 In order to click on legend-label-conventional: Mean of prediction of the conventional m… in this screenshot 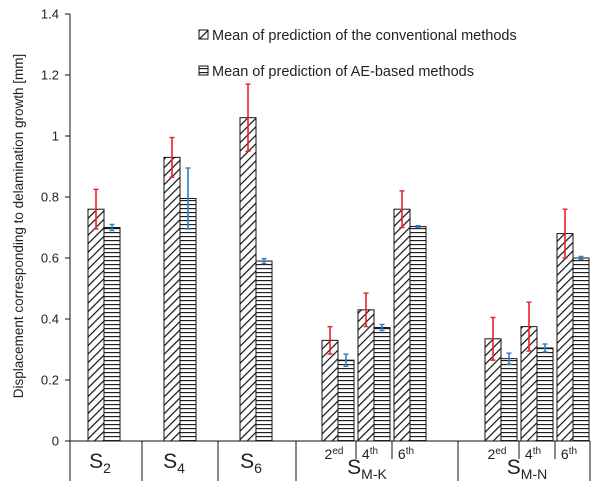, I will do `click(364, 36)`.